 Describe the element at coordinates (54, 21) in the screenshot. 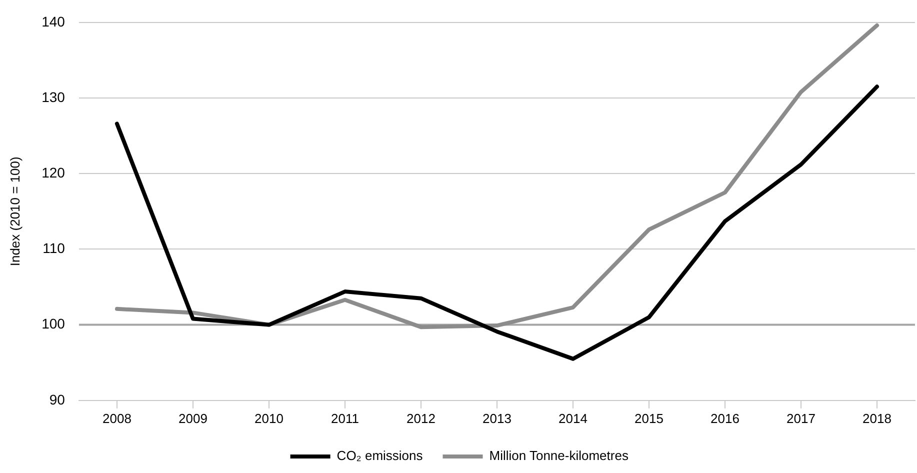

I see `y-tick-label: 140` at that location.